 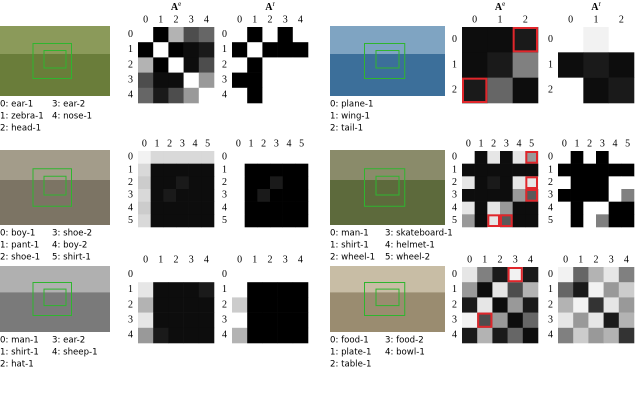 What do you see at coordinates (596, 6) in the screenshot?
I see `matrix-title: Ar` at bounding box center [596, 6].